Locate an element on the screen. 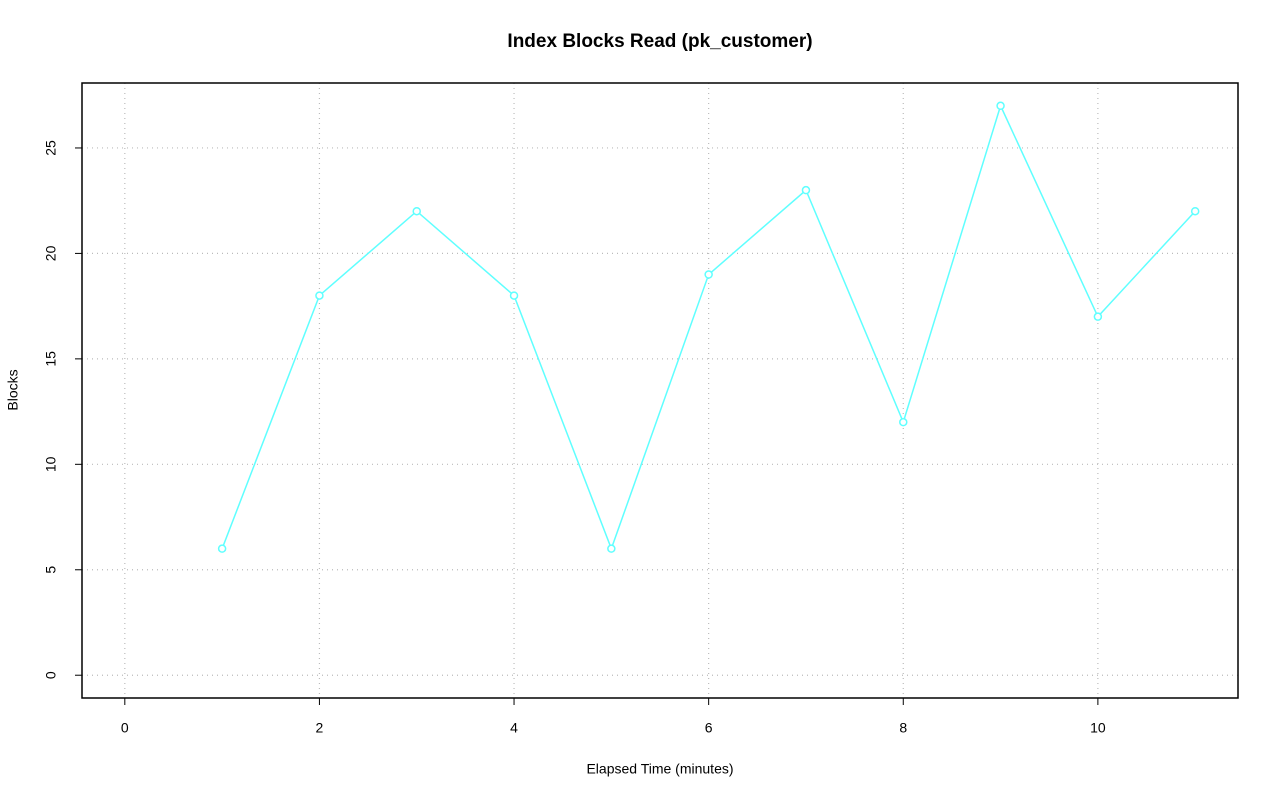  y-tick-label: 15 is located at coordinates (51, 359).